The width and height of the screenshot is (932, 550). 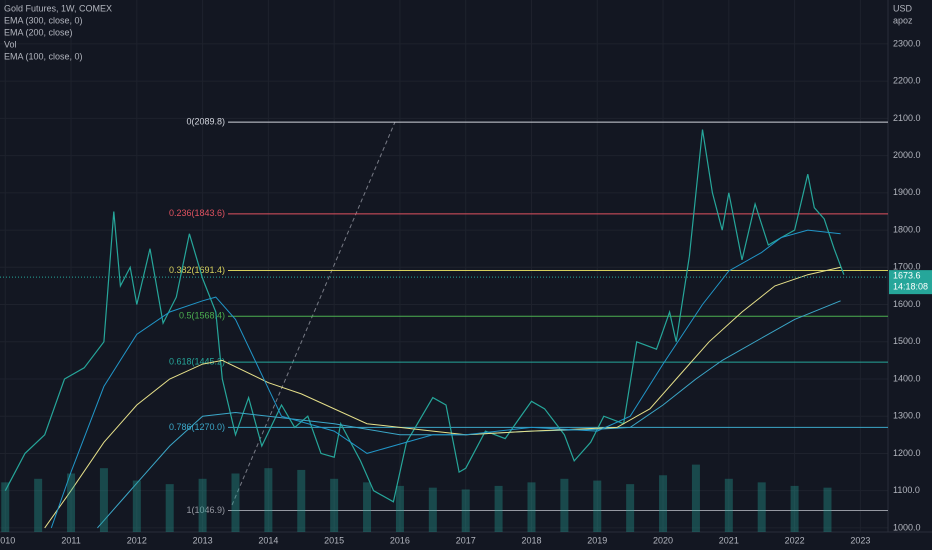 I want to click on x-tick-label: 2019, so click(x=597, y=540).